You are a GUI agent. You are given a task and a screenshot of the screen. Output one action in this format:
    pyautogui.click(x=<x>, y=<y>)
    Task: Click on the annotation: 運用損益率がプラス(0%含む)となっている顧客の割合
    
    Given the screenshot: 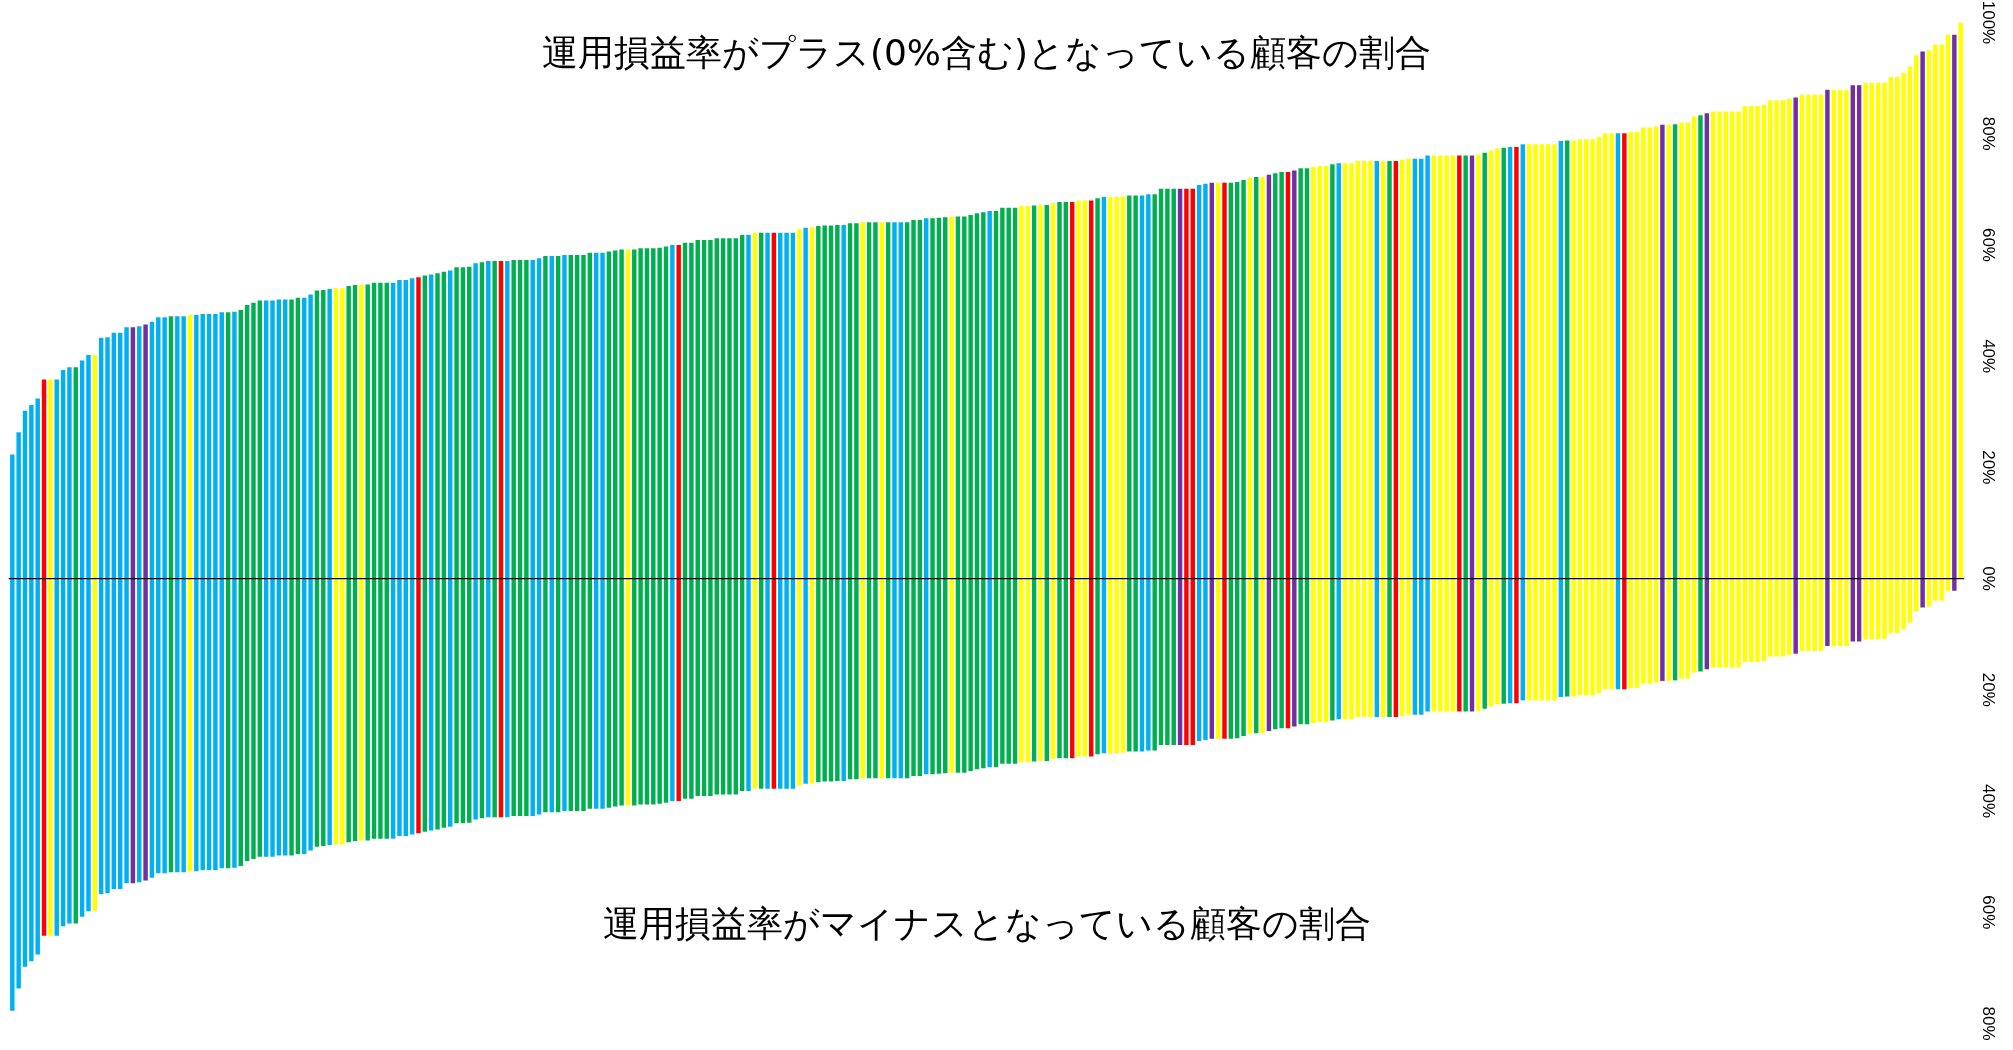 What is the action you would take?
    pyautogui.click(x=986, y=53)
    